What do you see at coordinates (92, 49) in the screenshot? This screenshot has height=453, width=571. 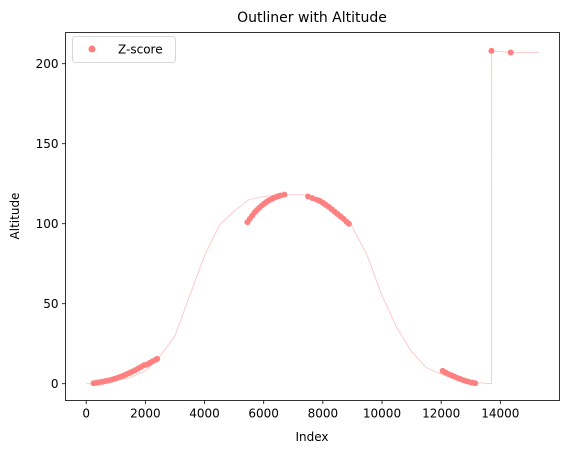 I see `legend-marker` at bounding box center [92, 49].